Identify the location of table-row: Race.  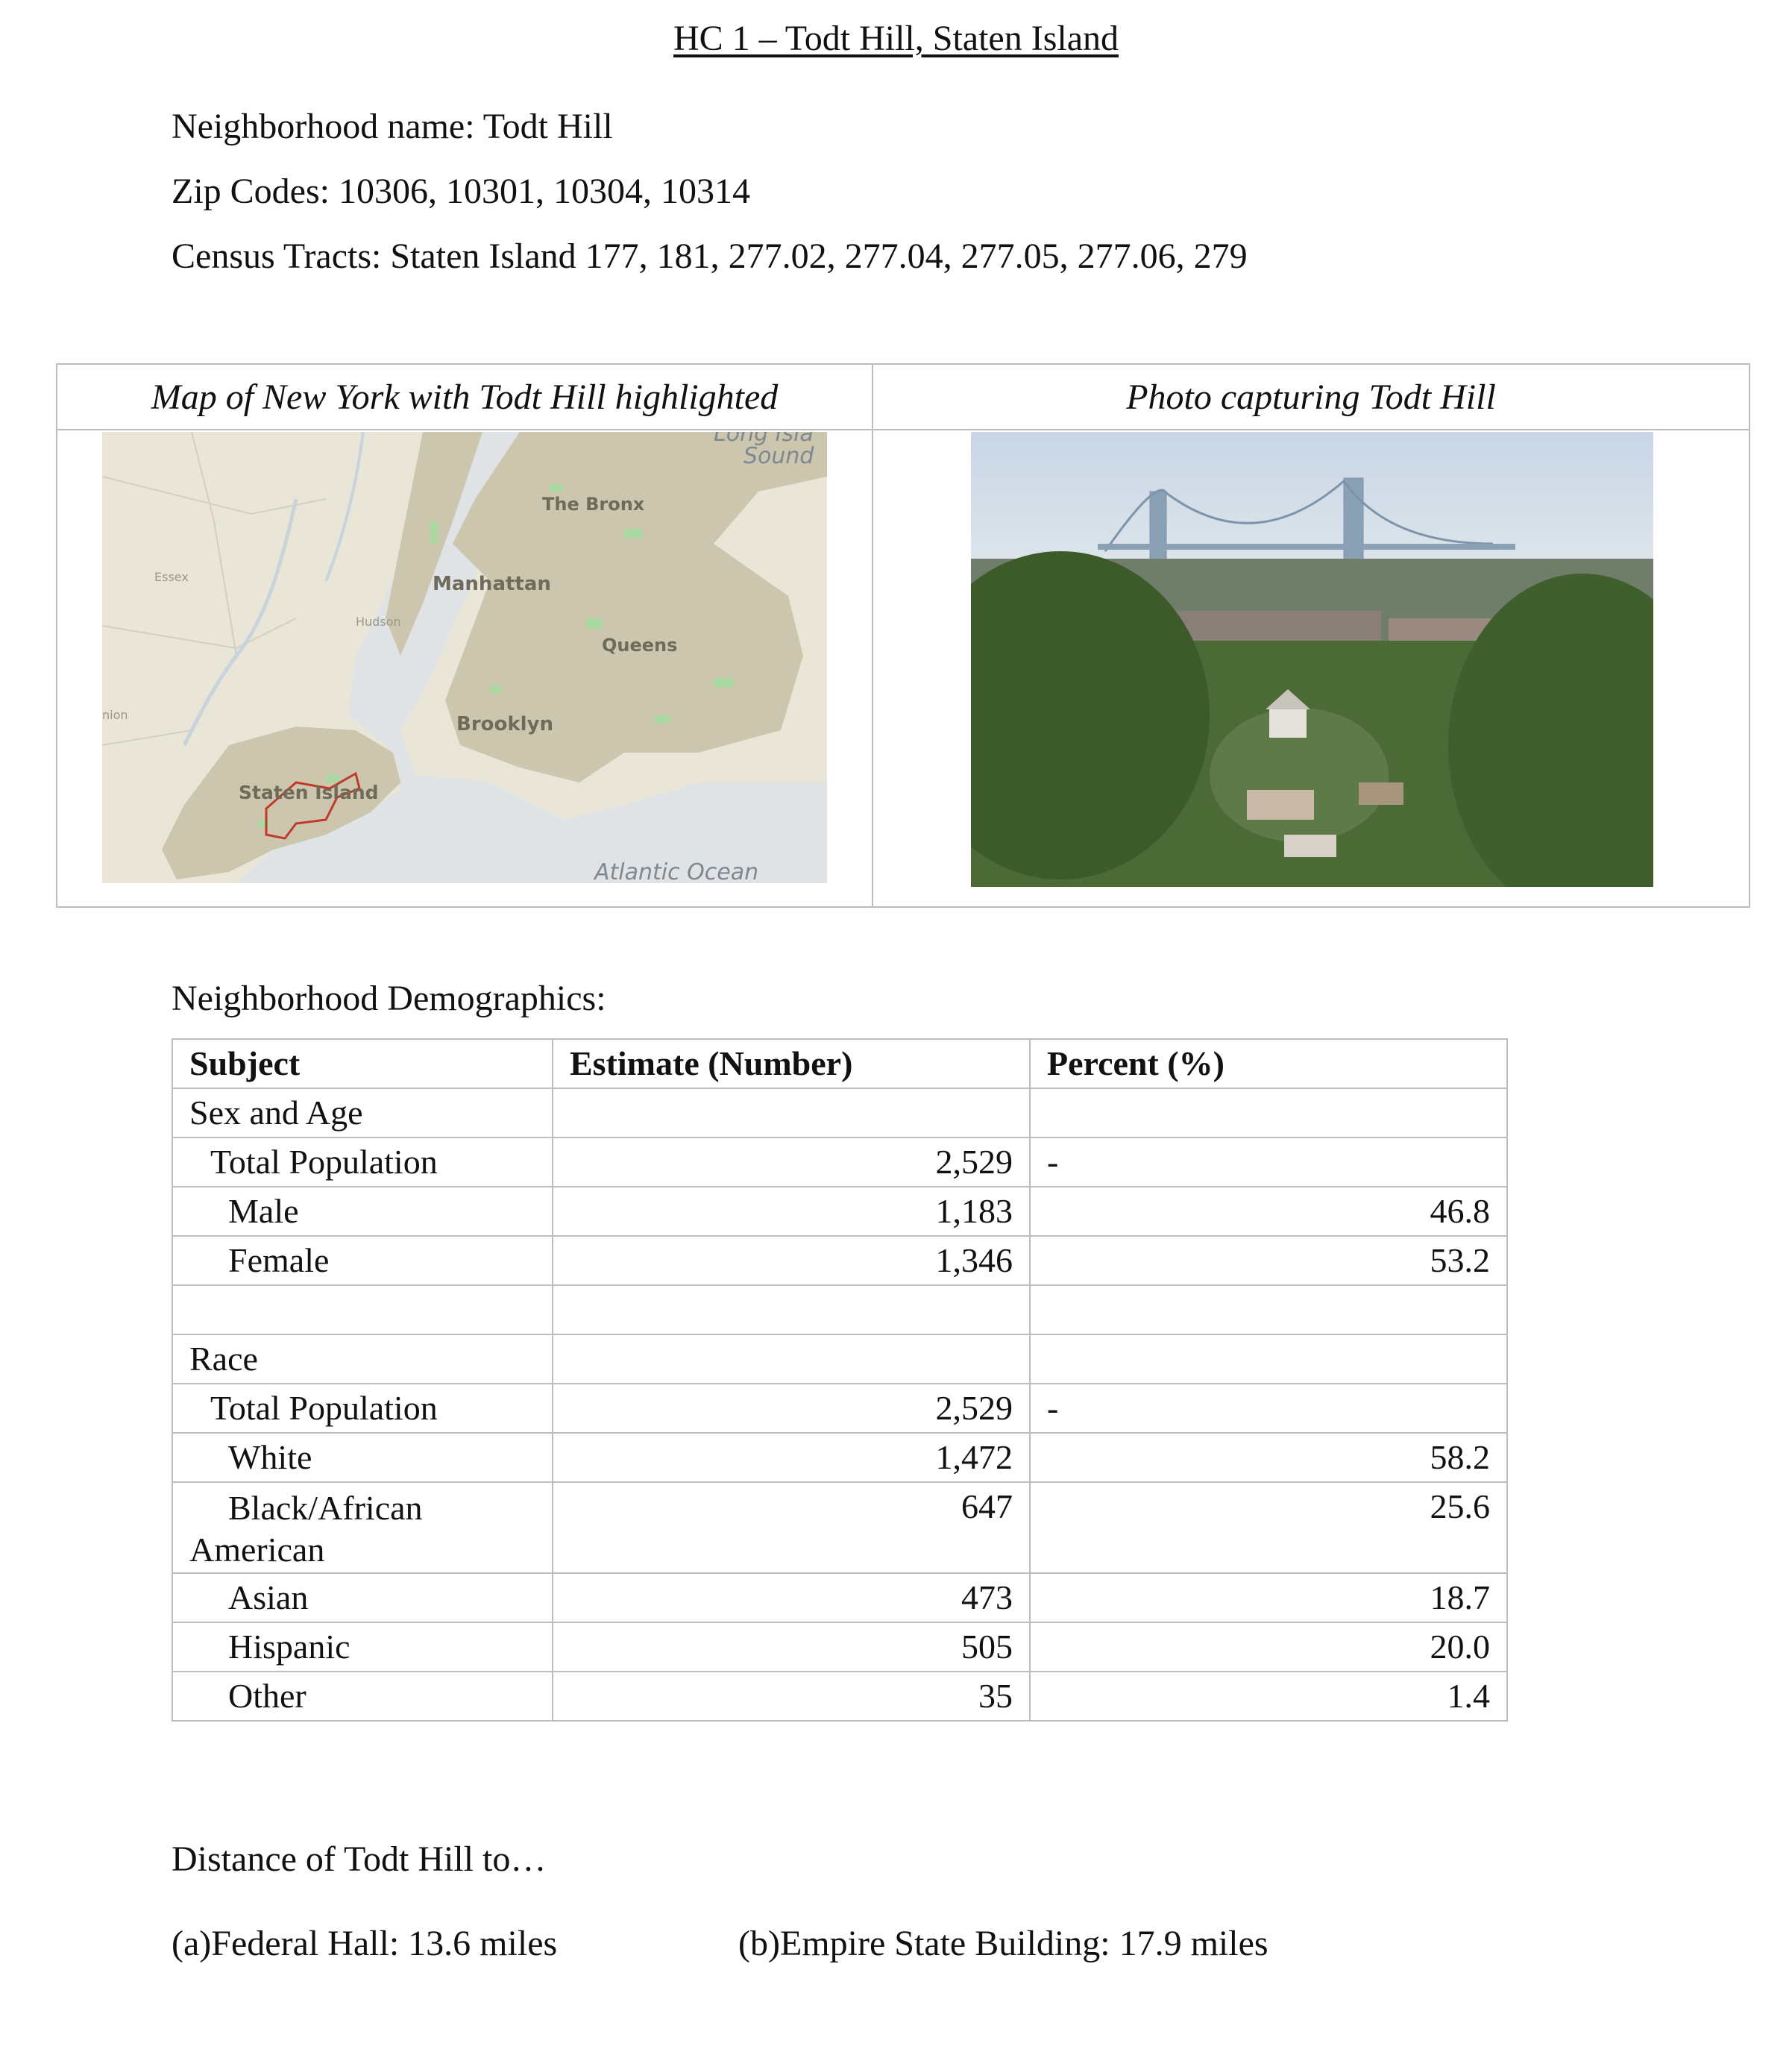
(840, 1359).